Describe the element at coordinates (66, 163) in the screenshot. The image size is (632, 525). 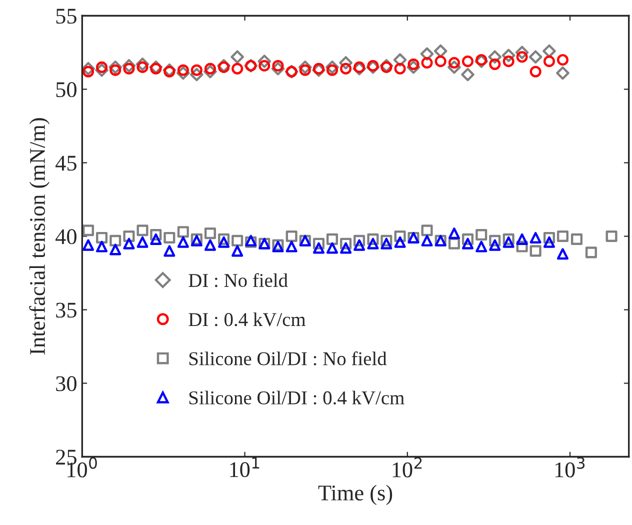
I see `y-tick-label: 45` at that location.